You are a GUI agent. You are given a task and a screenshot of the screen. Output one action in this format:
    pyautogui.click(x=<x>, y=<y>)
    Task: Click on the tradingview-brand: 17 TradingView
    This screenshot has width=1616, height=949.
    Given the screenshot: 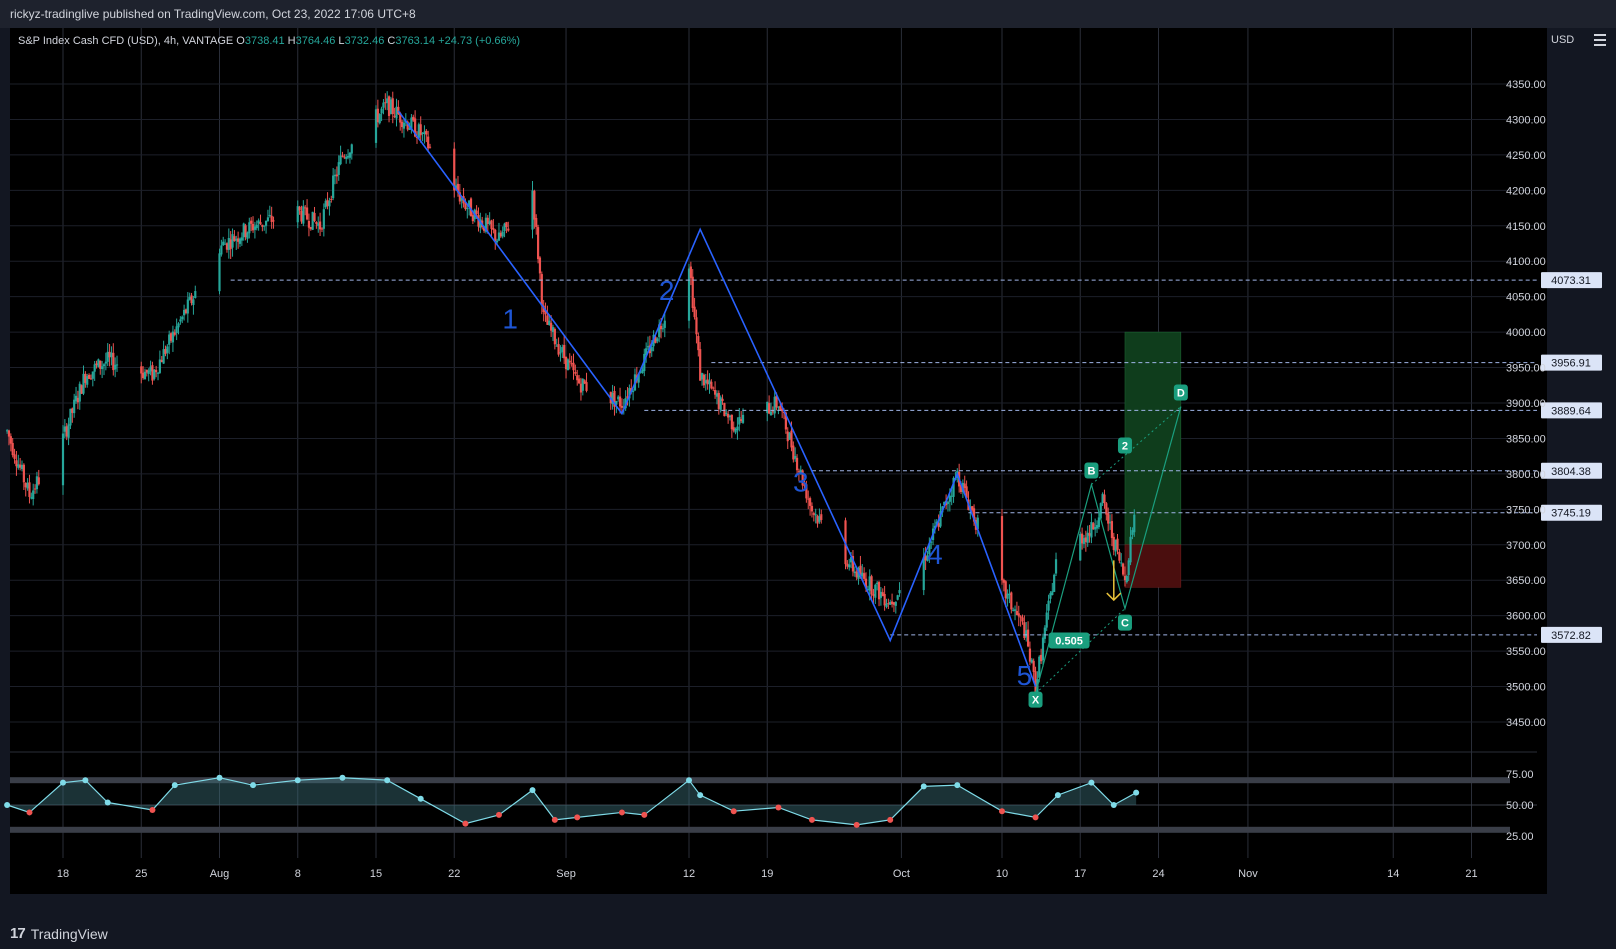 What is the action you would take?
    pyautogui.click(x=59, y=933)
    